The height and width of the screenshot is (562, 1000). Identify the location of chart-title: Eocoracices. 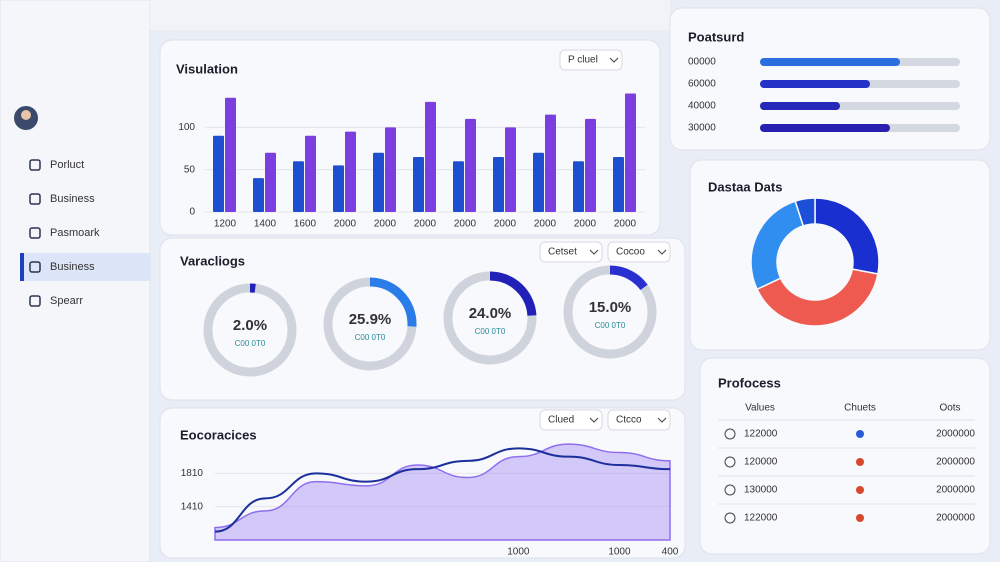
(218, 434).